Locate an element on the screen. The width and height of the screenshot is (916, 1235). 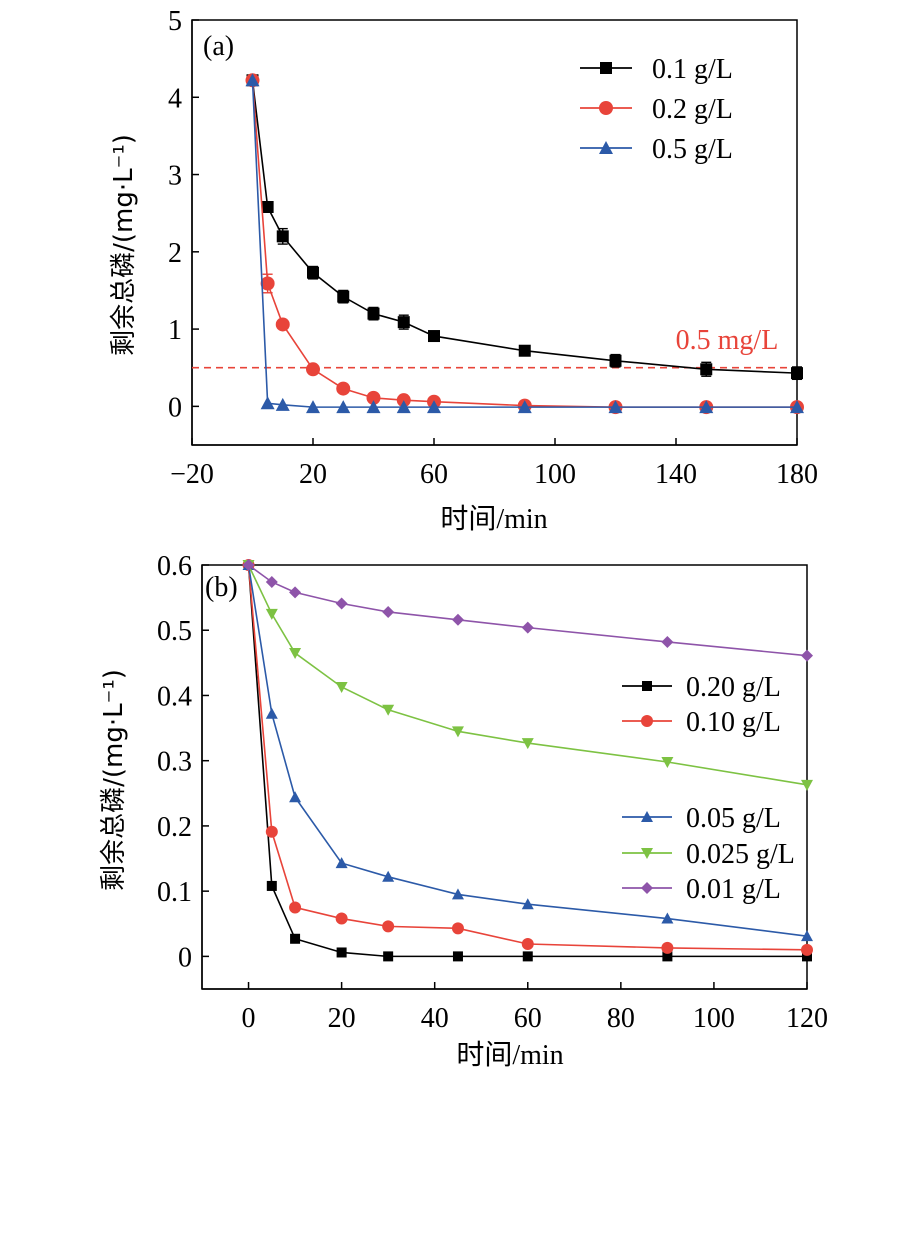
legend-item: 0.01 g/L is located at coordinates (701, 889).